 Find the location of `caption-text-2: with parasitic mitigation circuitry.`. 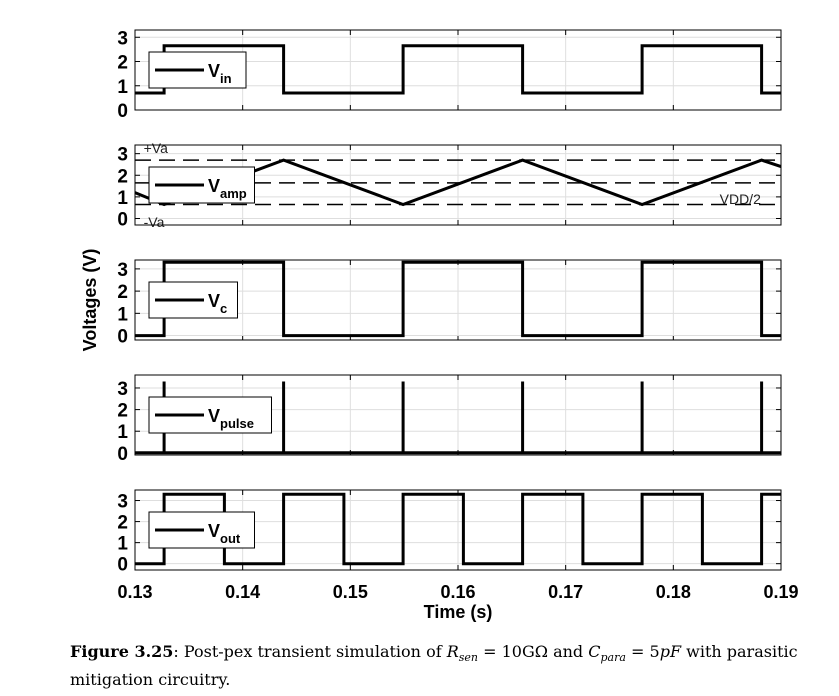

caption-text-2: with parasitic mitigation circuitry. is located at coordinates (434, 666).